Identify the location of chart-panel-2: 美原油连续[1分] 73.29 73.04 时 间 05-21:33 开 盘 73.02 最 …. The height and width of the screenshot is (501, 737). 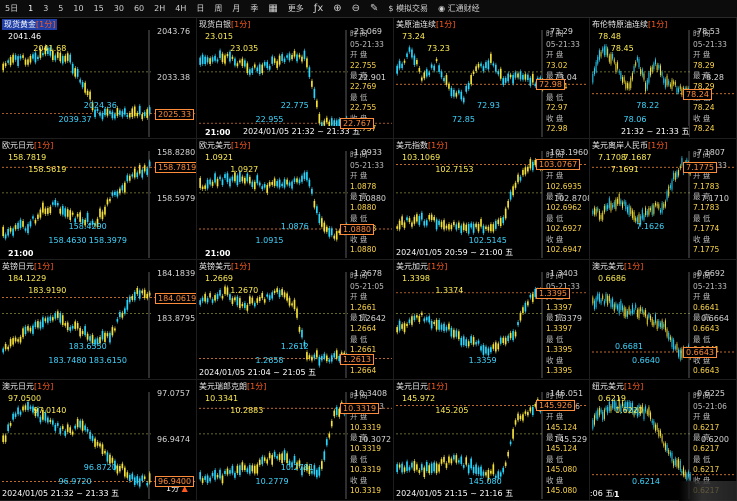
(492, 78).